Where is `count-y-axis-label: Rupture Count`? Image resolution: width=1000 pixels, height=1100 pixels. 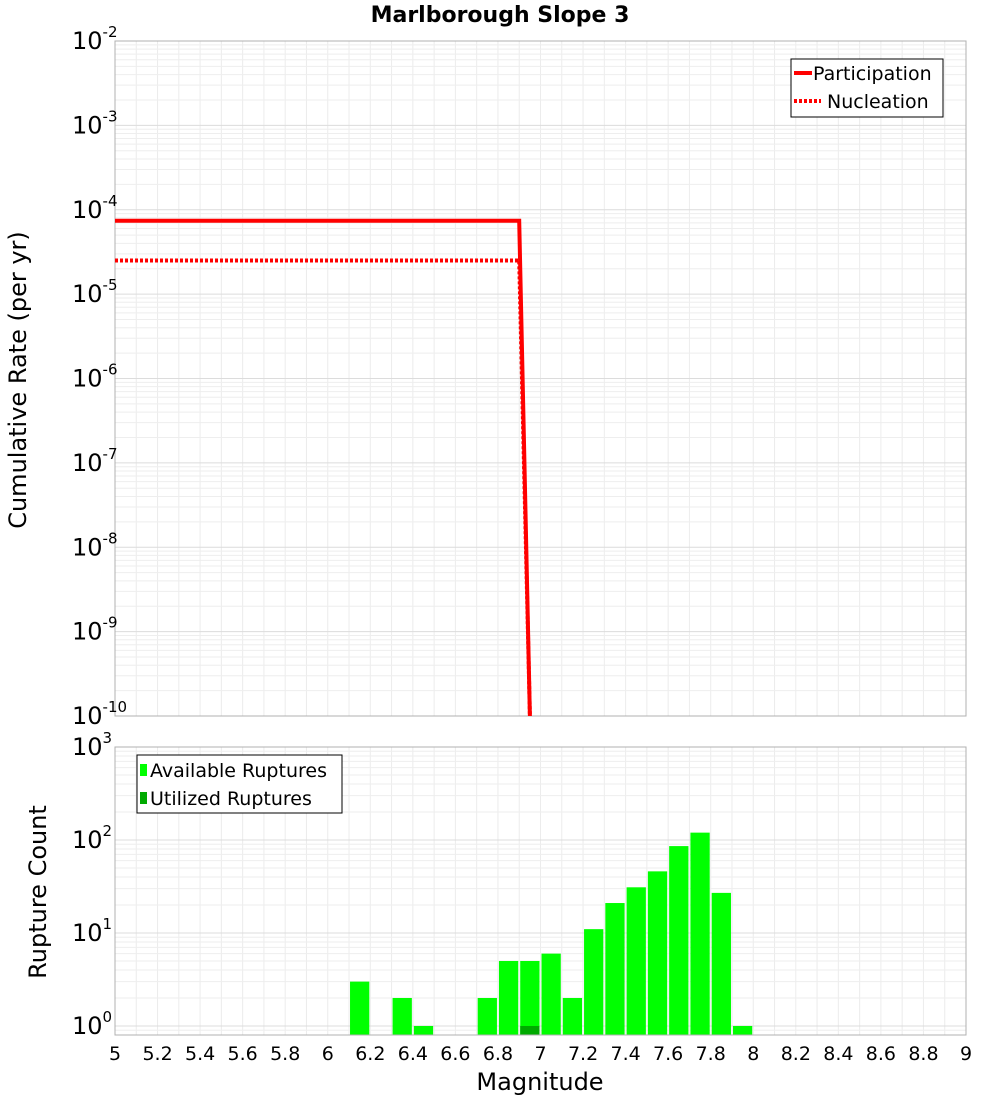
count-y-axis-label: Rupture Count is located at coordinates (38, 892).